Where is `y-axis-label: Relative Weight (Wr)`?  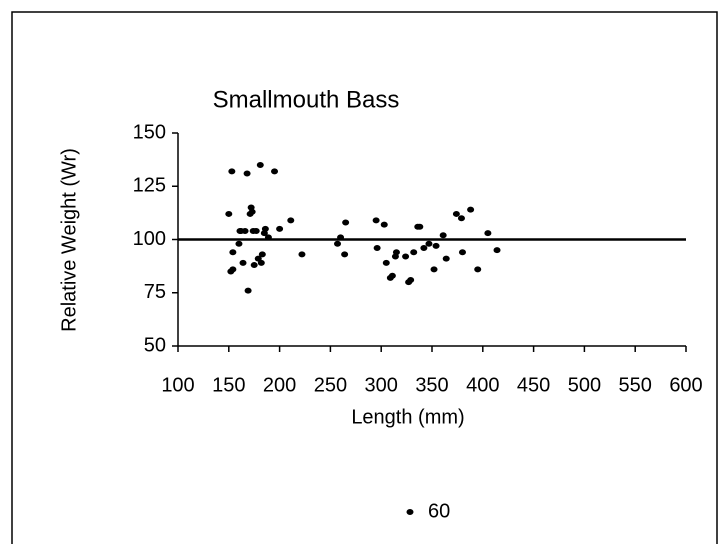
y-axis-label: Relative Weight (Wr) is located at coordinates (69, 240).